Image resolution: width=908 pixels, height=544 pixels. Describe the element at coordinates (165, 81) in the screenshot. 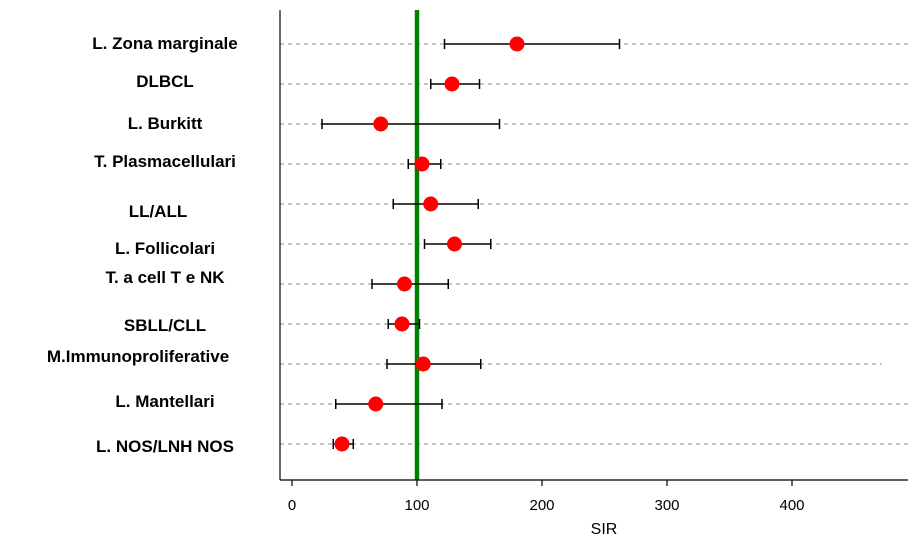

I see `category-label: DLBCL` at that location.